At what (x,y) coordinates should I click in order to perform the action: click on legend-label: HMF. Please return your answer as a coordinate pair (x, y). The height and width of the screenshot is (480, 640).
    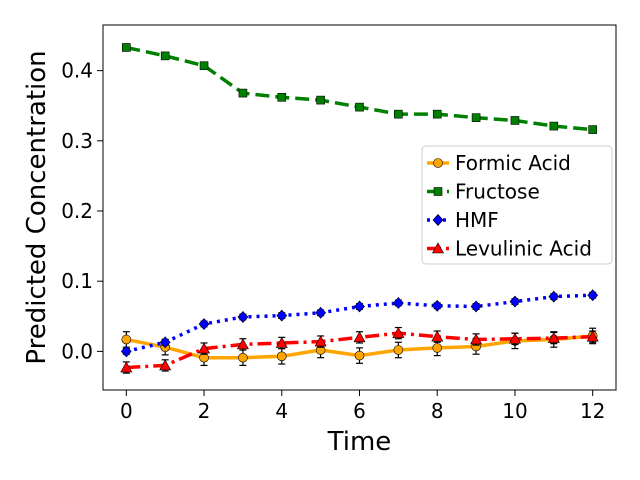
    Looking at the image, I should click on (477, 220).